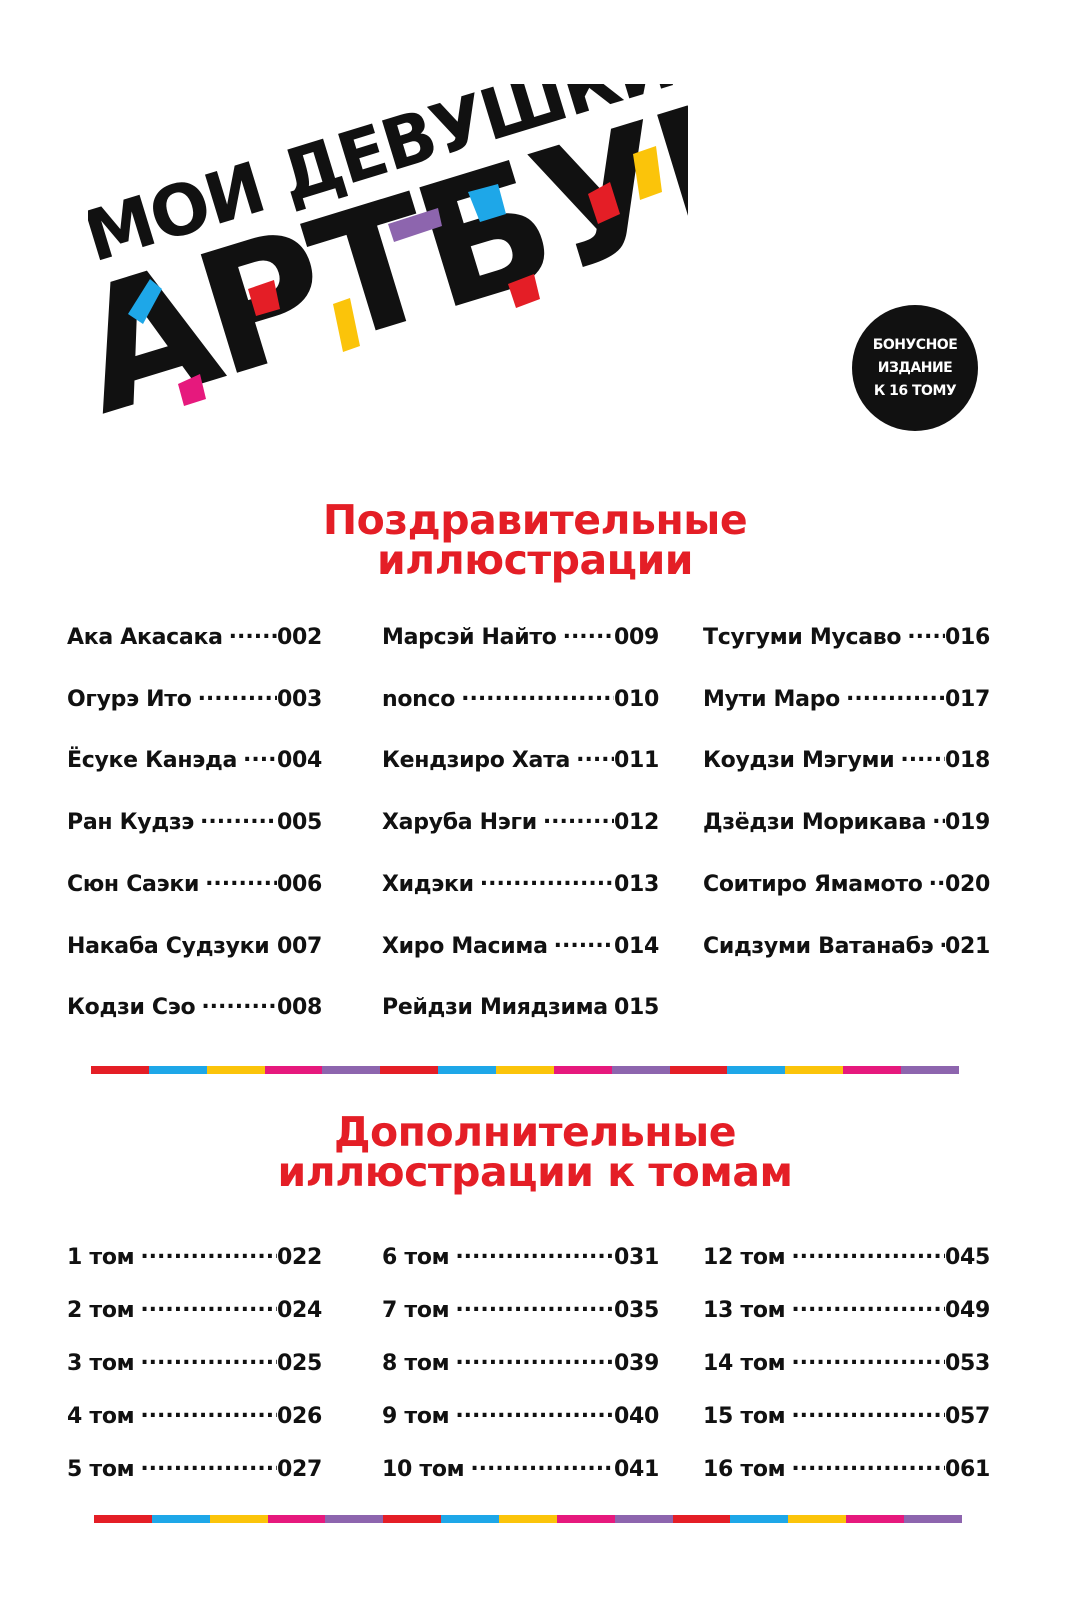 The image size is (1070, 1600). Describe the element at coordinates (101, 1257) in the screenshot. I see `toc-entry-name: 1 том` at that location.